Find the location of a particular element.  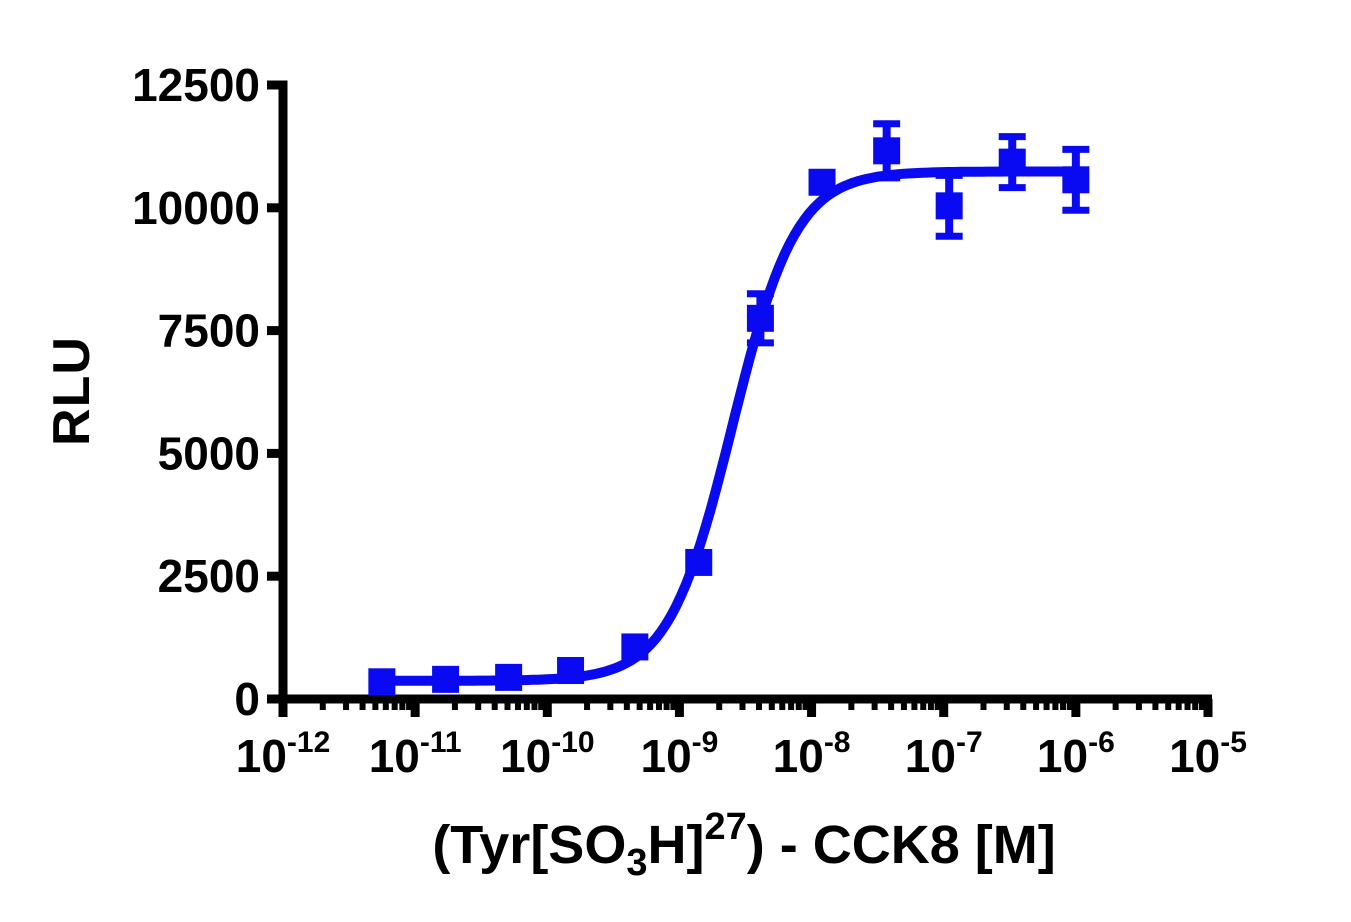

x-axis-title: (Tyr[SO3H]27) - CCK8 [M] is located at coordinates (743, 846).